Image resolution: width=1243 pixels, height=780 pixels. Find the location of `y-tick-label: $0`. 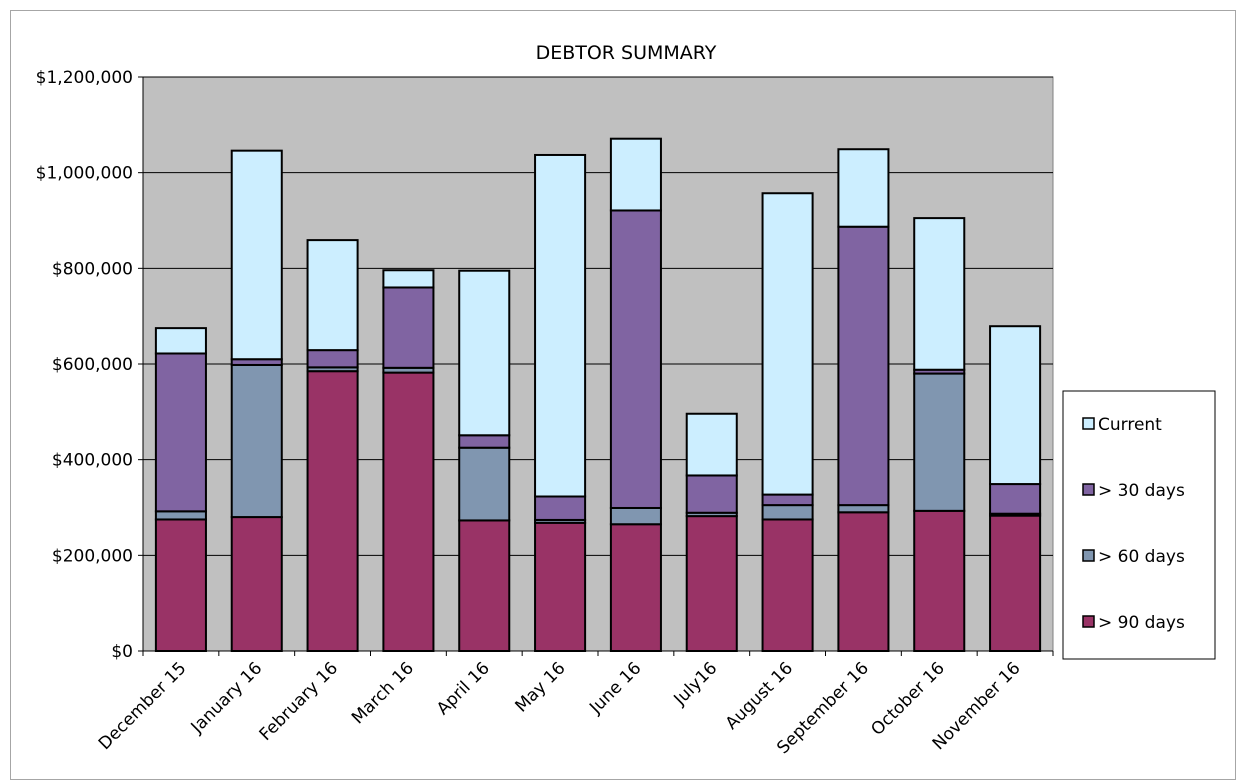

y-tick-label: $0 is located at coordinates (122, 652).